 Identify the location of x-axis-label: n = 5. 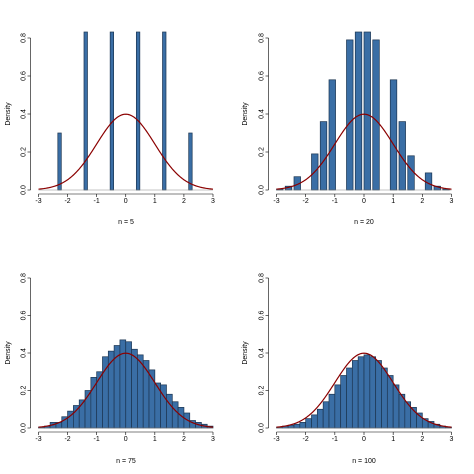
(126, 222).